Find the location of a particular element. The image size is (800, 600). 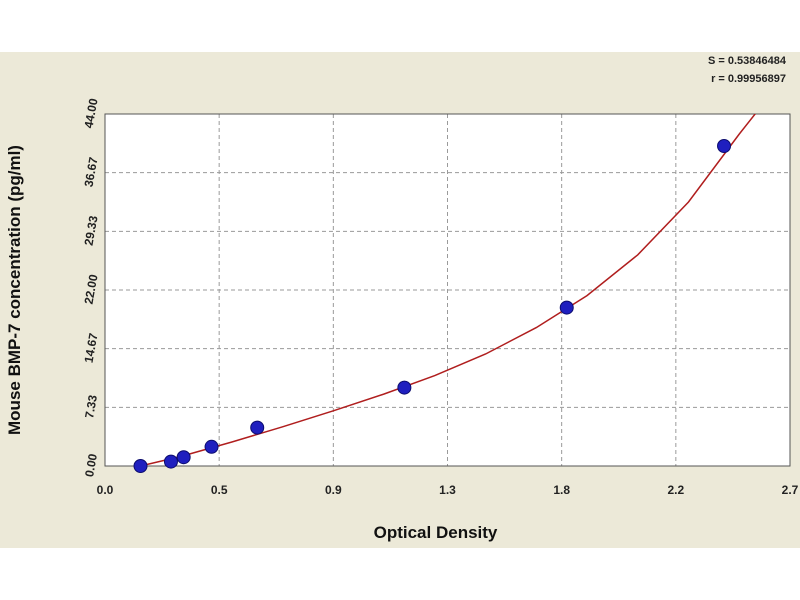

x-axis-title: Optical Density is located at coordinates (436, 532).